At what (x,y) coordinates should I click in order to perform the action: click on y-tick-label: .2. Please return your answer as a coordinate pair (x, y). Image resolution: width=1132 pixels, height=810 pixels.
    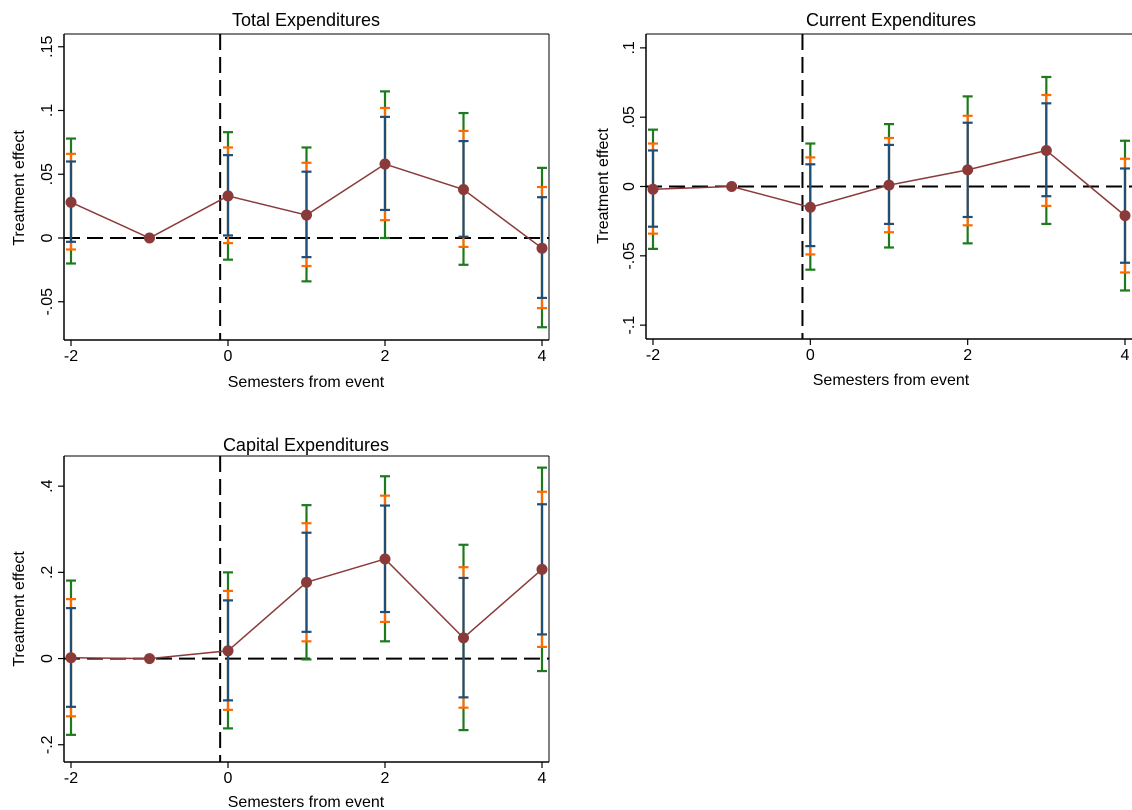
    Looking at the image, I should click on (47, 572).